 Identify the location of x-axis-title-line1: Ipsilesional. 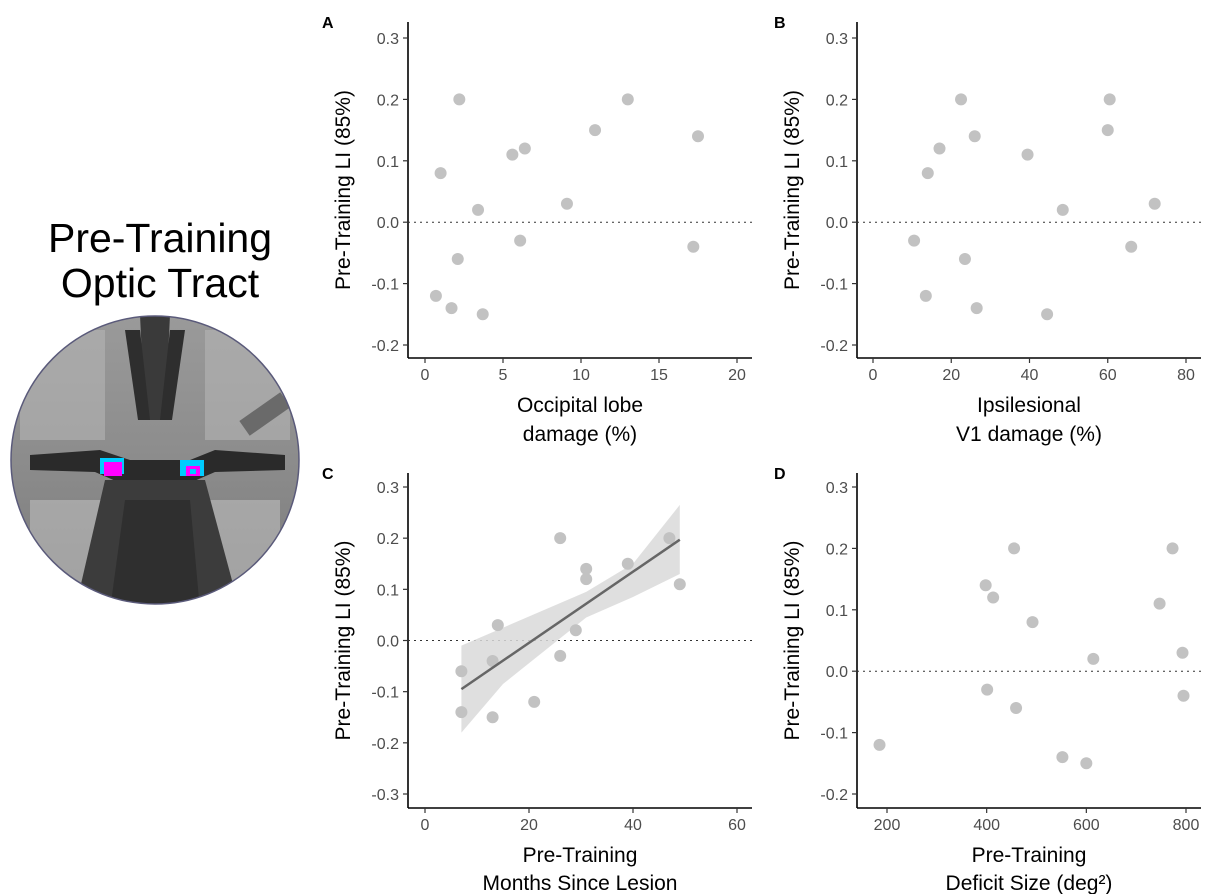
(1029, 405).